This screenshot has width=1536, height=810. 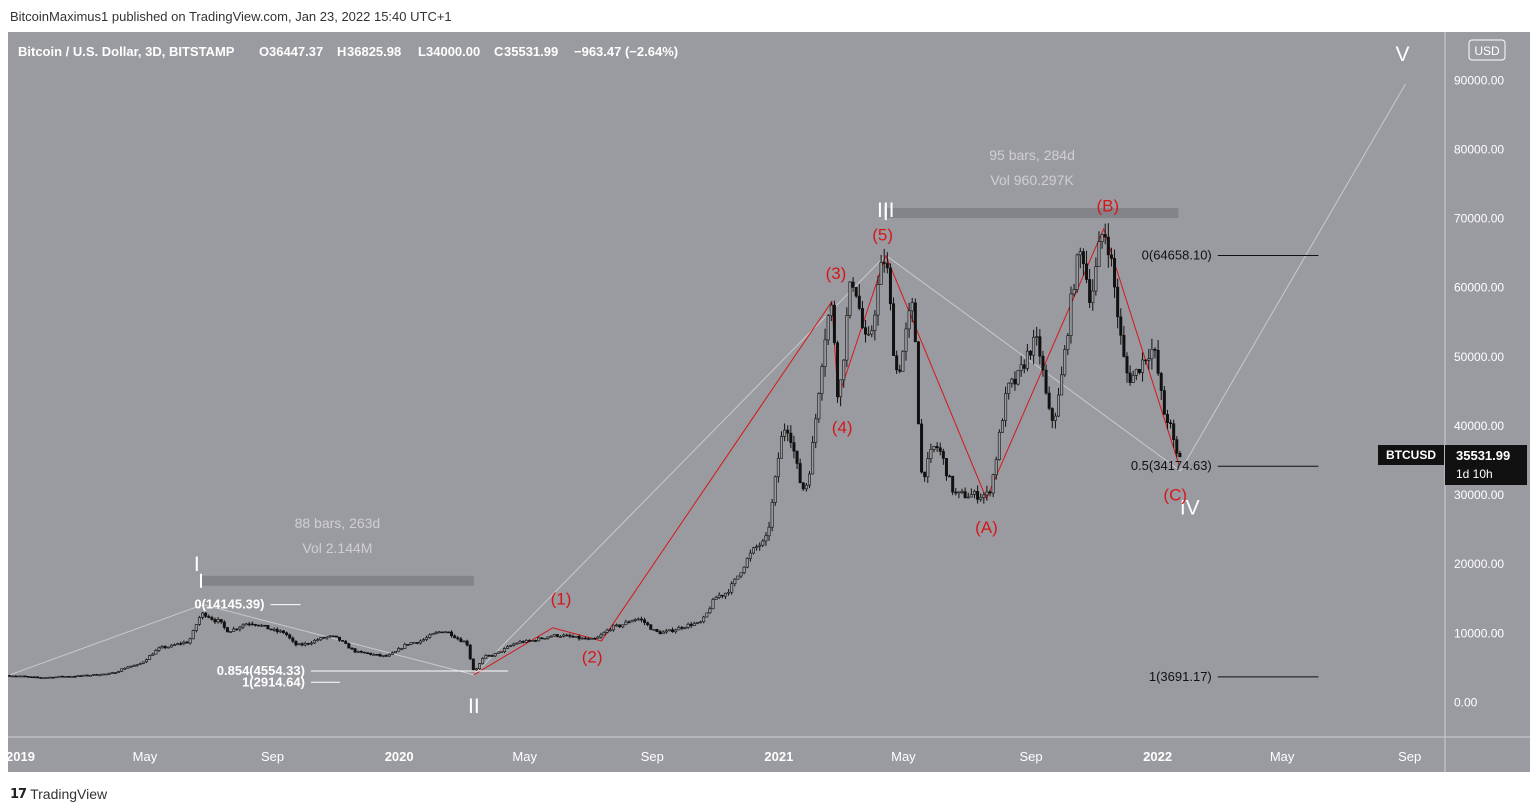 I want to click on wave-label: II, so click(x=474, y=706).